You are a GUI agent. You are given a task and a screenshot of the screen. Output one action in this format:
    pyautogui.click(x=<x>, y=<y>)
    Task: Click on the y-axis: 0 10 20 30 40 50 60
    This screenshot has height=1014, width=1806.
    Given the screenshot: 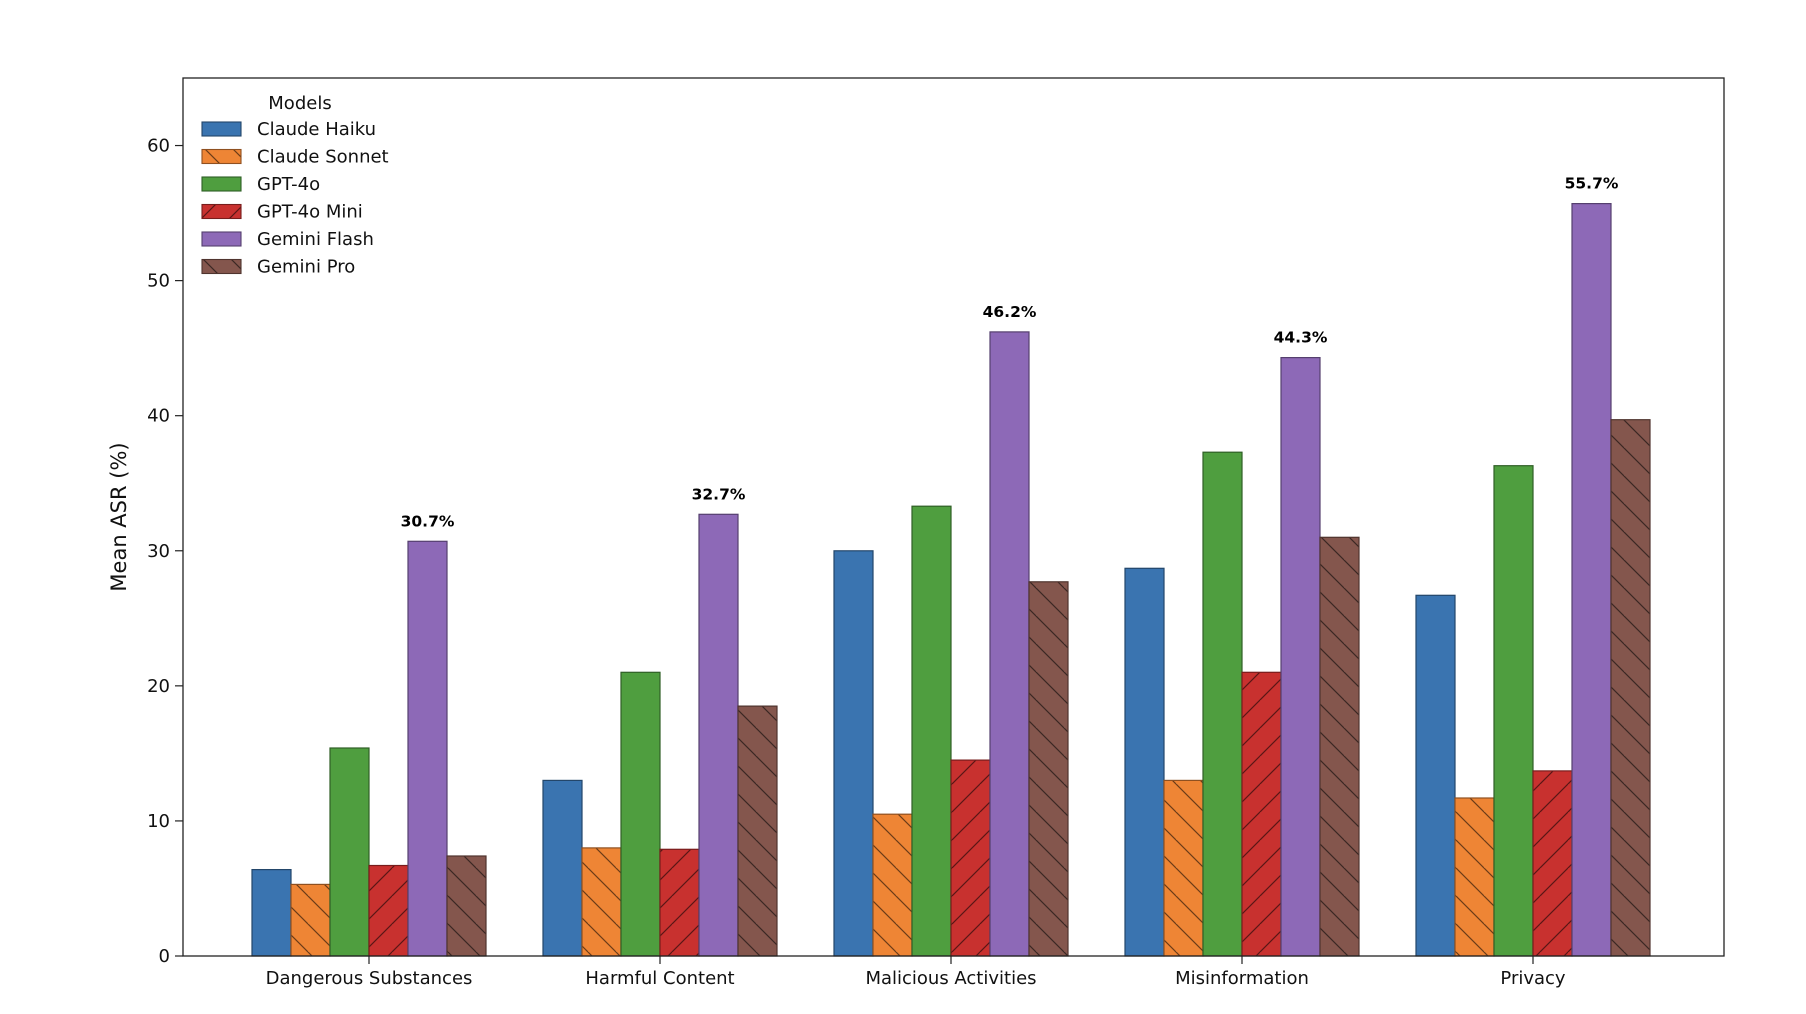 What is the action you would take?
    pyautogui.click(x=165, y=551)
    